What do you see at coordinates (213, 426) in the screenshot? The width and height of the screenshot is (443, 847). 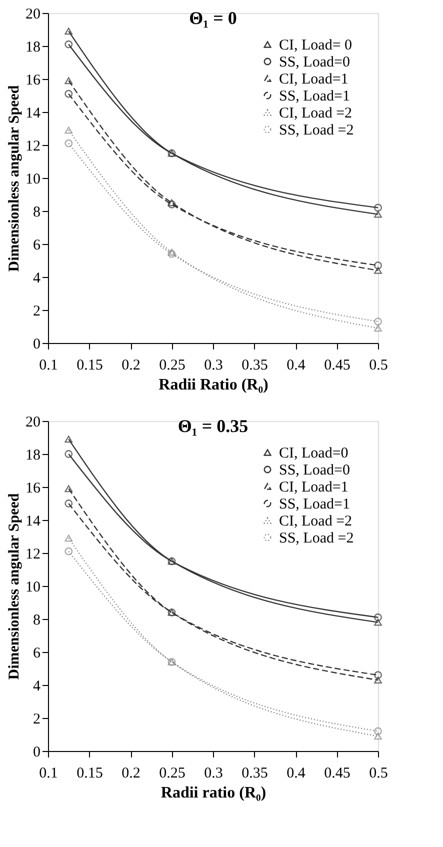 I see `chart-title: Θ₁ = 0.35` at bounding box center [213, 426].